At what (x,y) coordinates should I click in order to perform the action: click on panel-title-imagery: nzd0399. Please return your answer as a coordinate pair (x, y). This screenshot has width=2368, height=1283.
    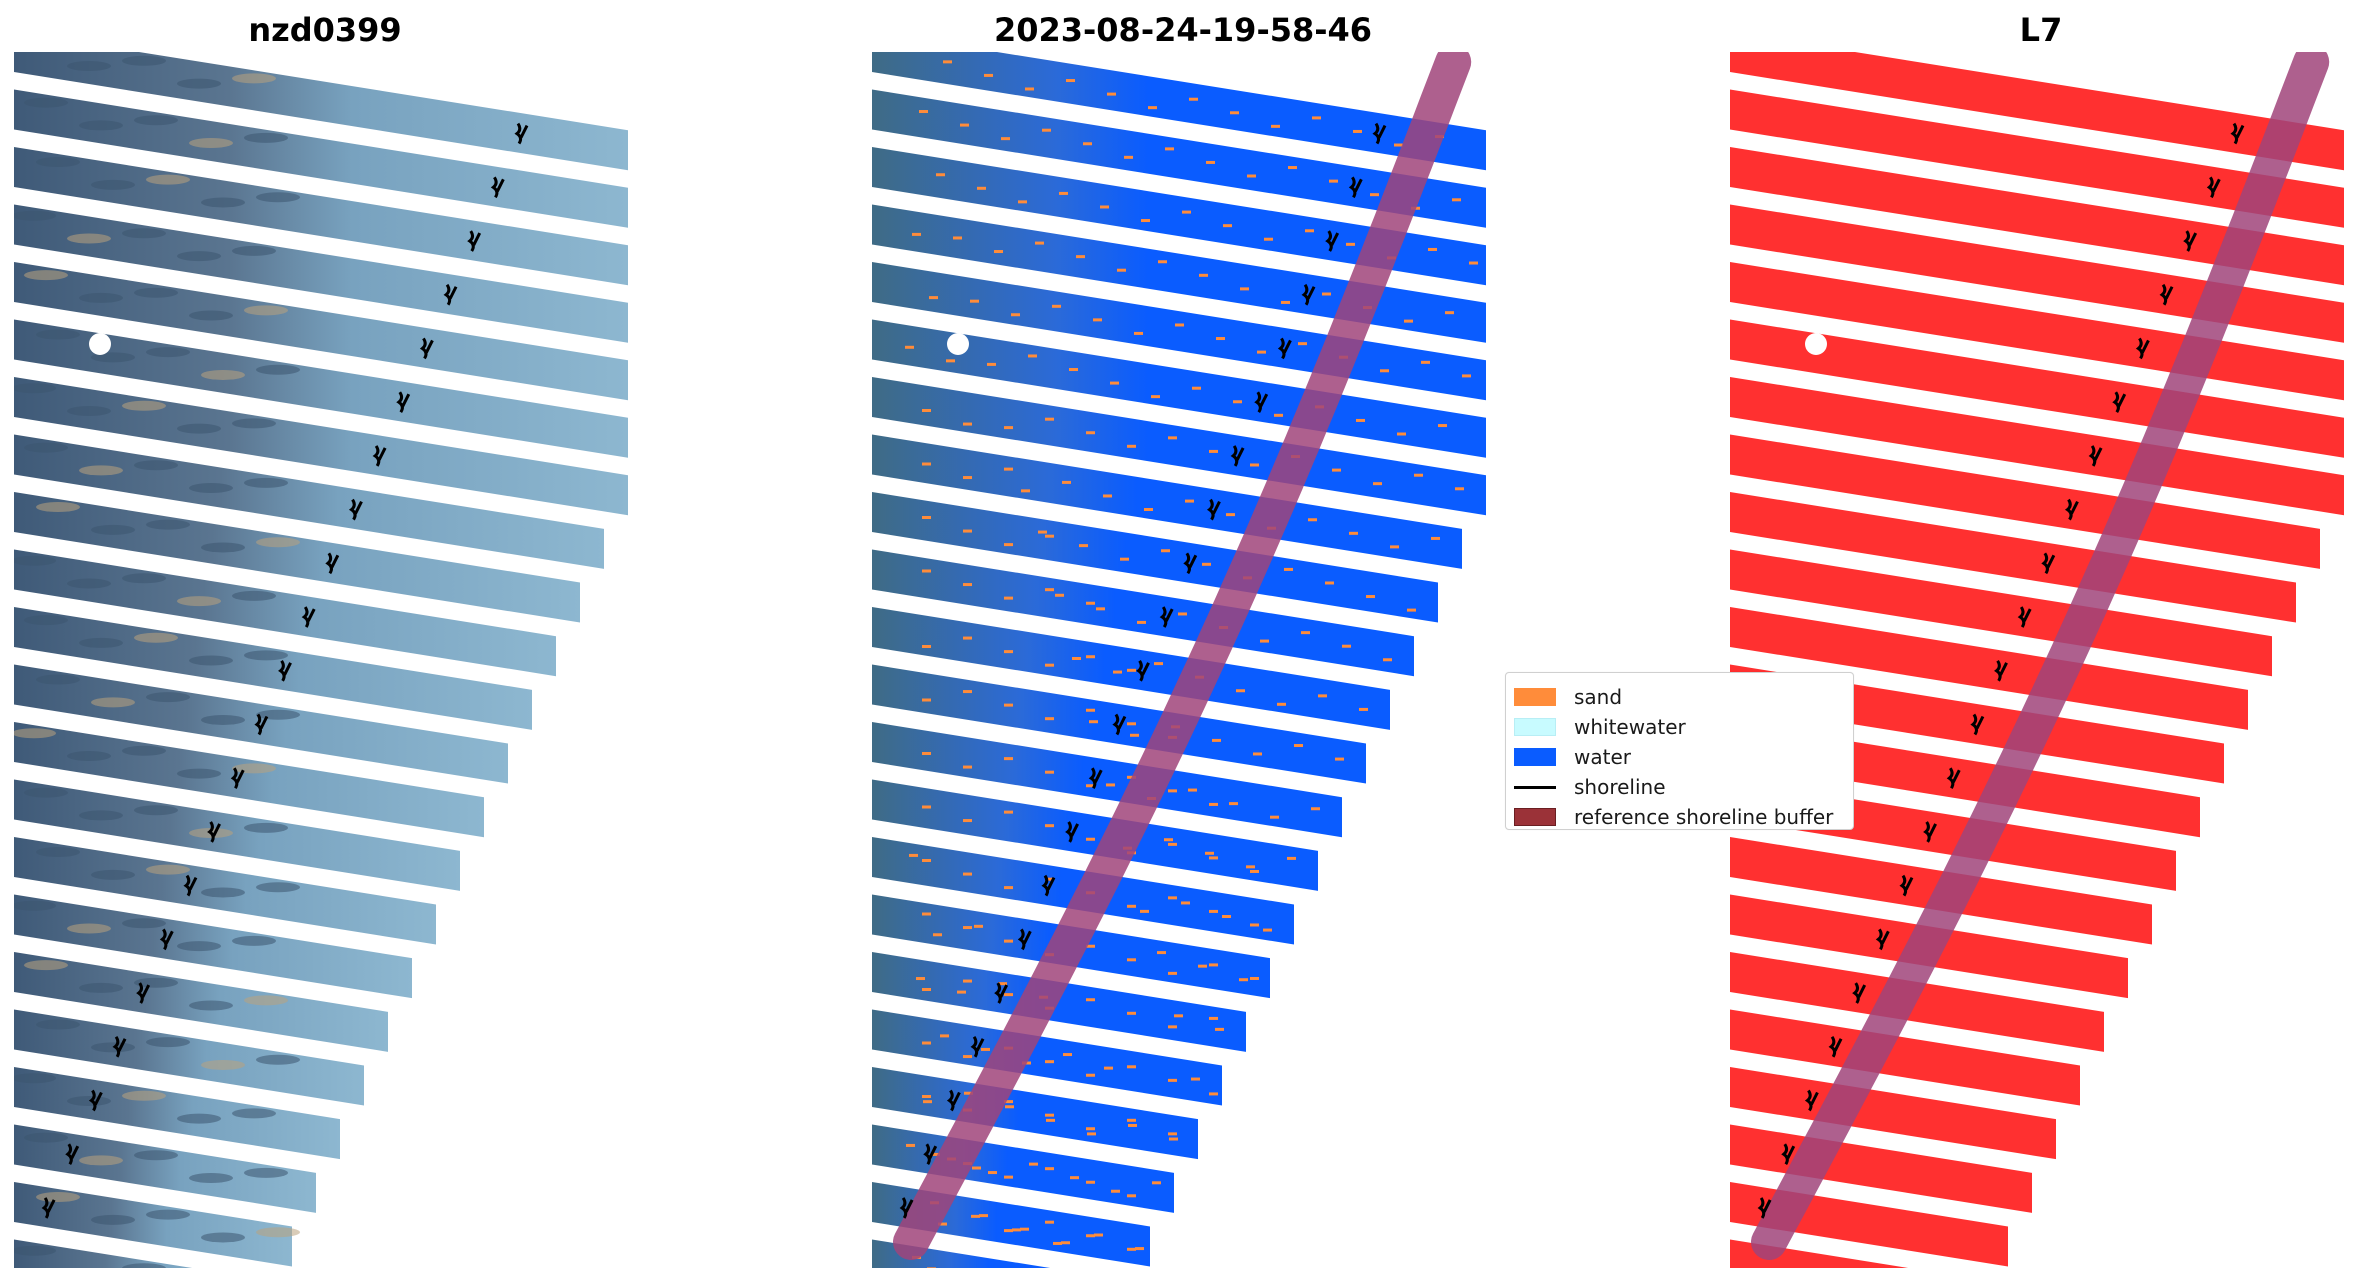
    Looking at the image, I should click on (325, 30).